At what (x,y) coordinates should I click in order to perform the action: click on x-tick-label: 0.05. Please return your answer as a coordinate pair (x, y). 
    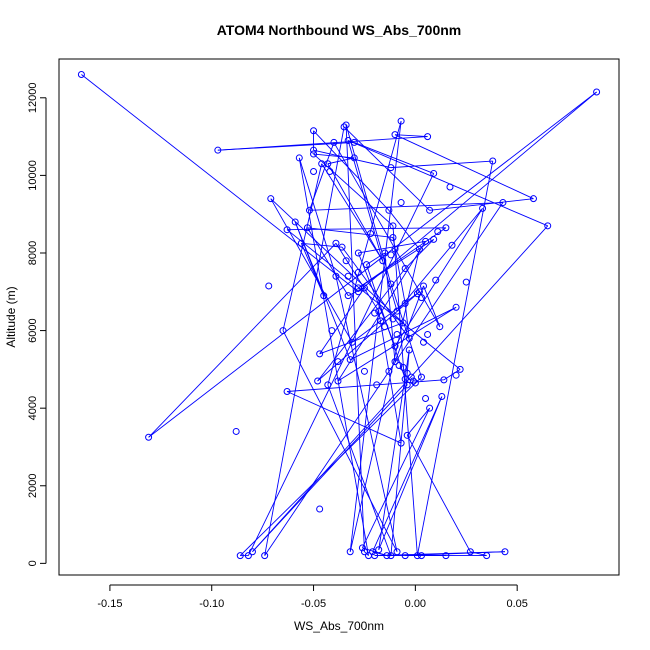
    Looking at the image, I should click on (516, 604).